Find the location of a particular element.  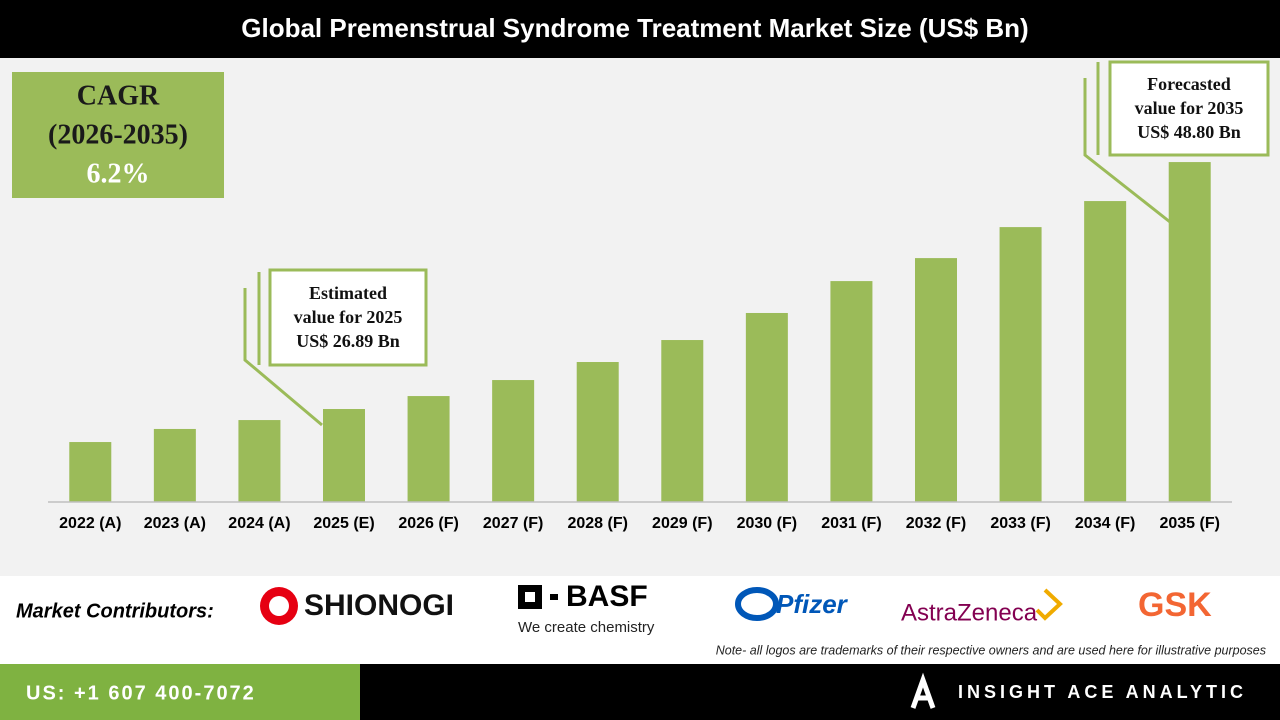

annotation-text: Estimated is located at coordinates (348, 293).